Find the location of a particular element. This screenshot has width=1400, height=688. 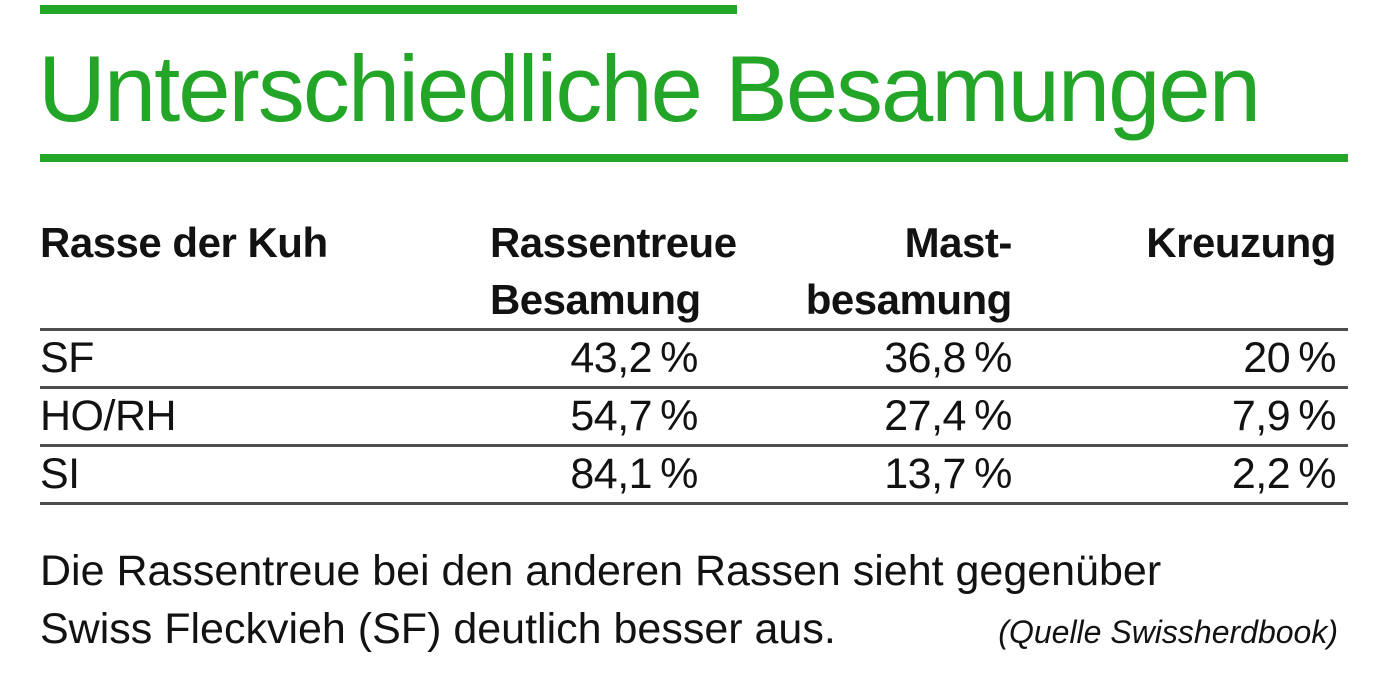

page-title: Unterschiedliche Besamungen is located at coordinates (649, 88).